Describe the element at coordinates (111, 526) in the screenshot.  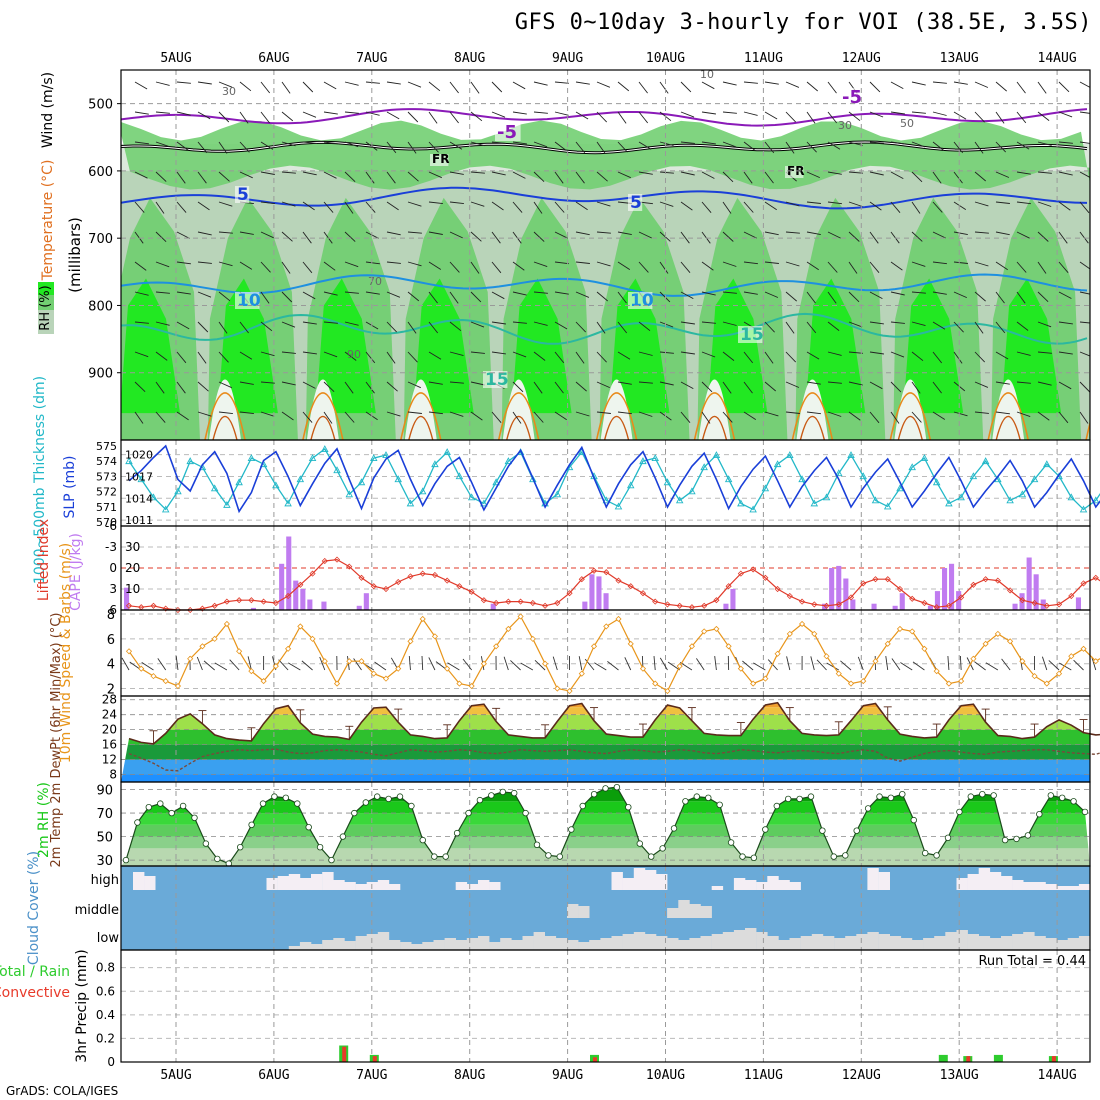
I see `li-tick-label: -6` at that location.